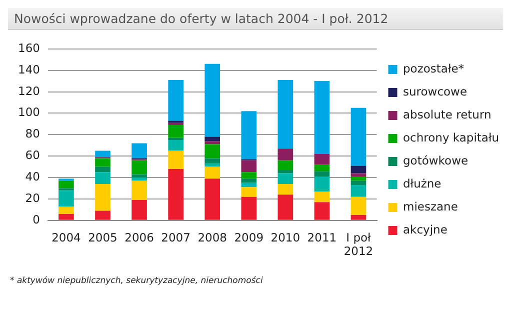  Describe the element at coordinates (32, 133) in the screenshot. I see `y-tick-label: 80` at that location.